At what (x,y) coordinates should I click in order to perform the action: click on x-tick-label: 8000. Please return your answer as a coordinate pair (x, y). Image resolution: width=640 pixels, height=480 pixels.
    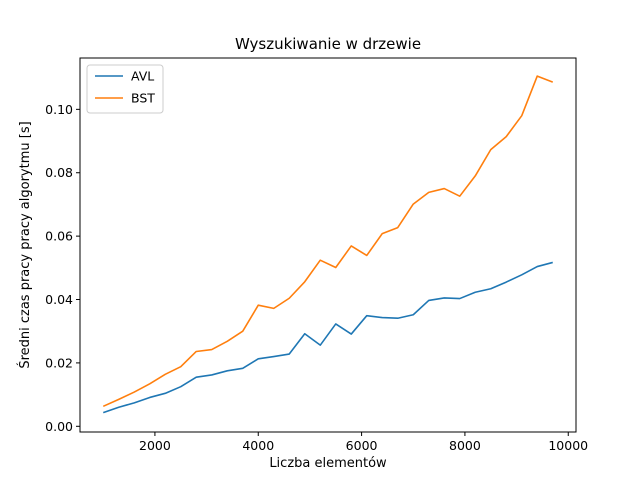
    Looking at the image, I should click on (465, 445).